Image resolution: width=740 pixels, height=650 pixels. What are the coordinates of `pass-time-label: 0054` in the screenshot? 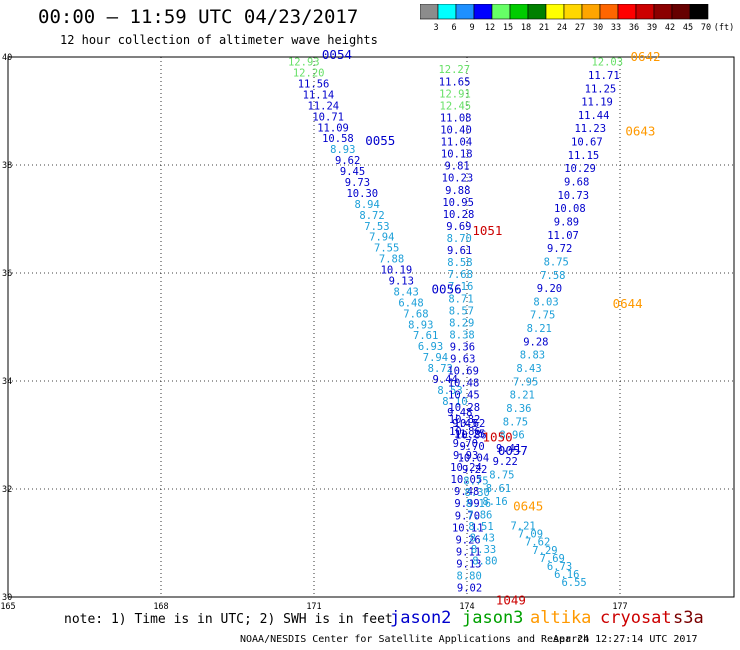 It's located at (337, 54).